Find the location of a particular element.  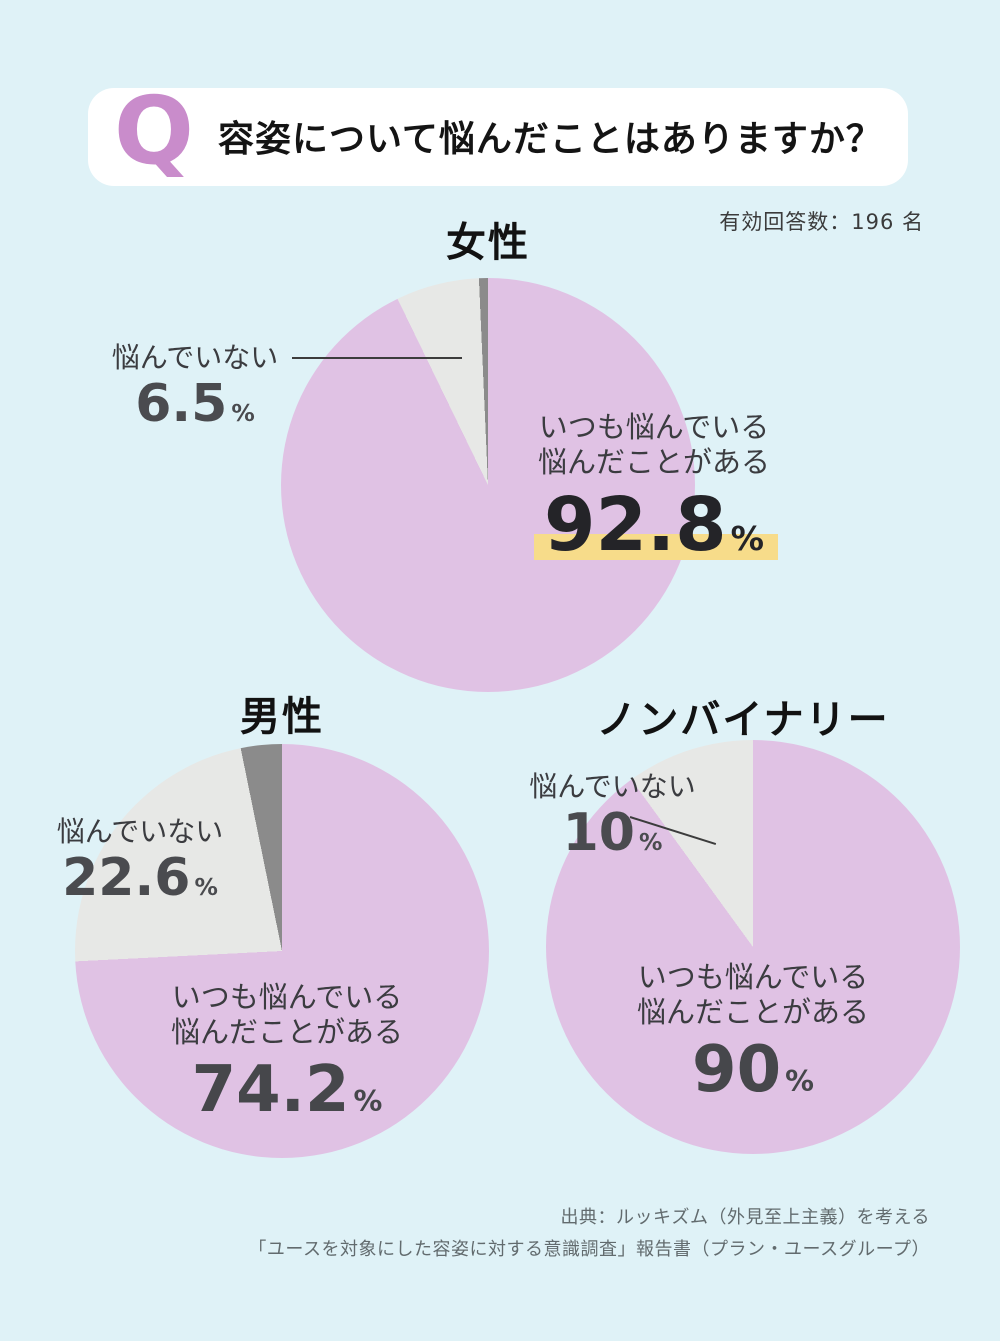

label-not-worried-men: 悩んでいない 22.6% is located at coordinates (140, 861).